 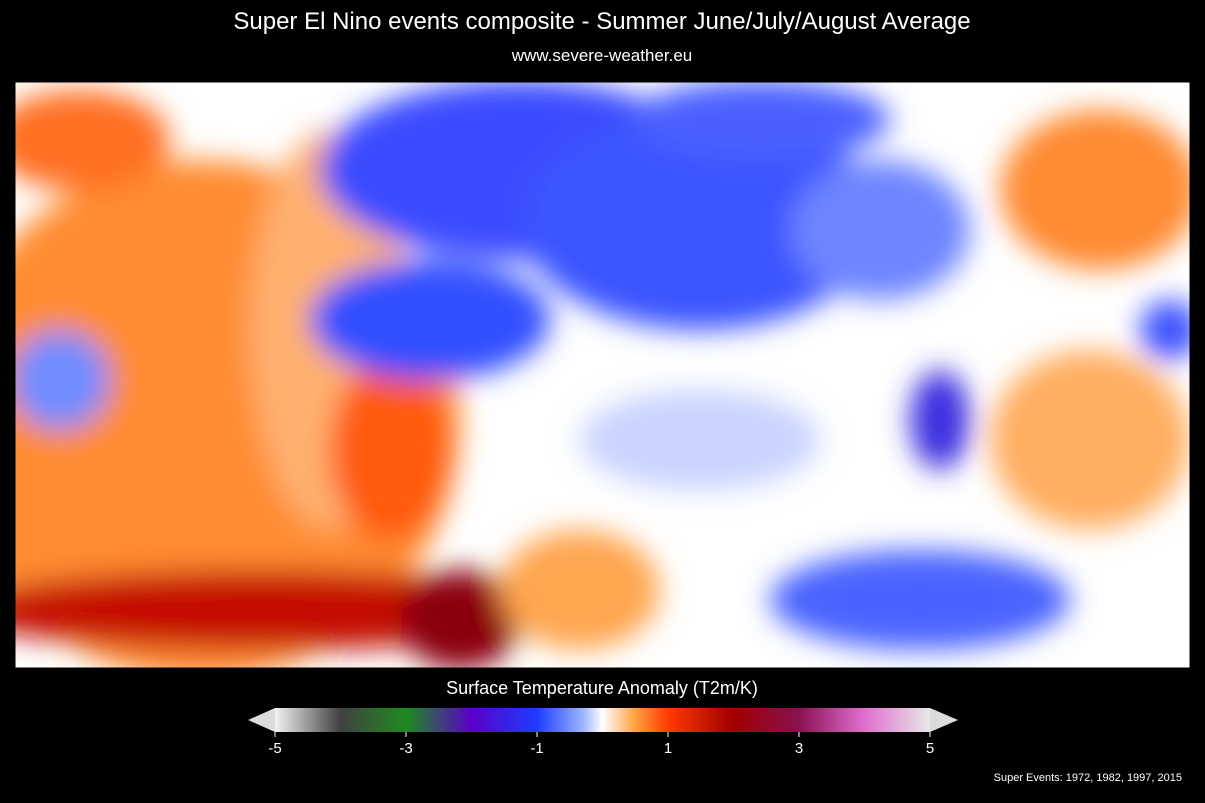 I want to click on colorbar-arrow-left, so click(x=261, y=720).